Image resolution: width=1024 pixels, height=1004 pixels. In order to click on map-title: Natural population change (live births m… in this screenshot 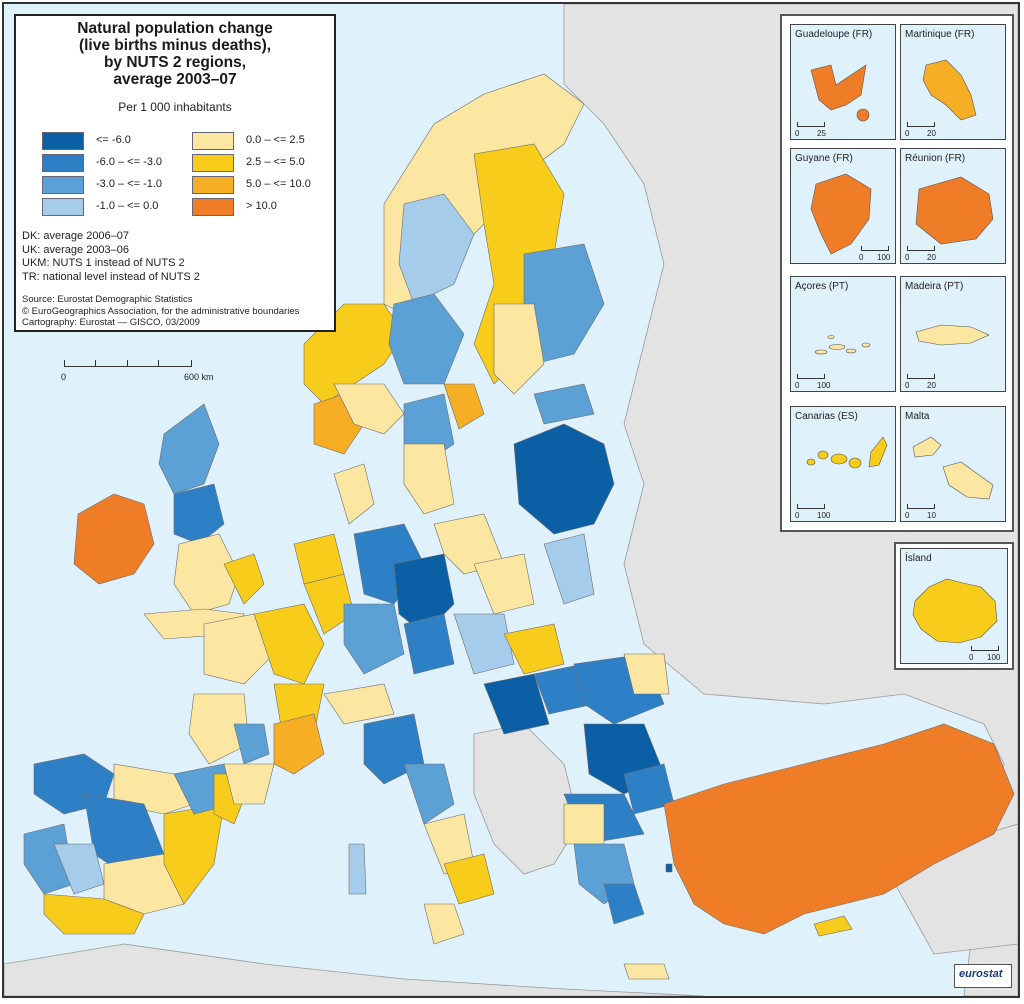, I will do `click(175, 54)`.